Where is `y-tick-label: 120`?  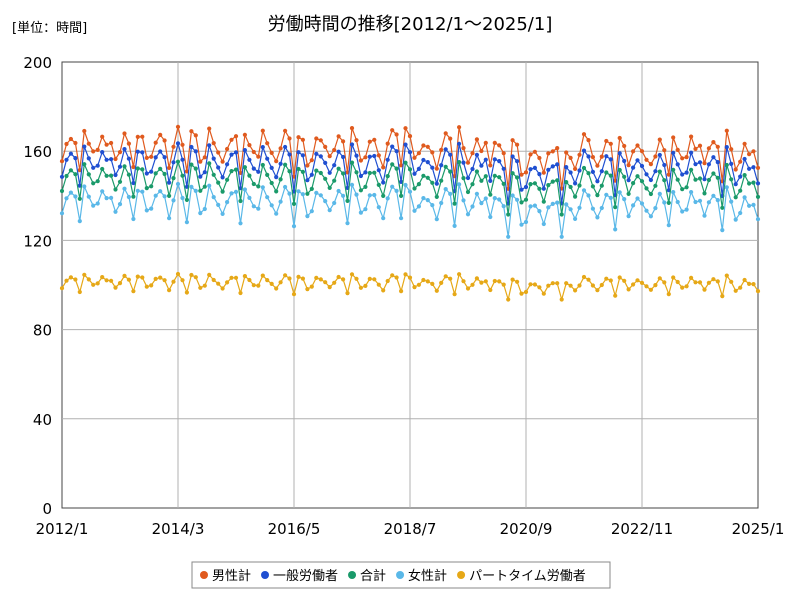
y-tick-label: 120 is located at coordinates (37, 241).